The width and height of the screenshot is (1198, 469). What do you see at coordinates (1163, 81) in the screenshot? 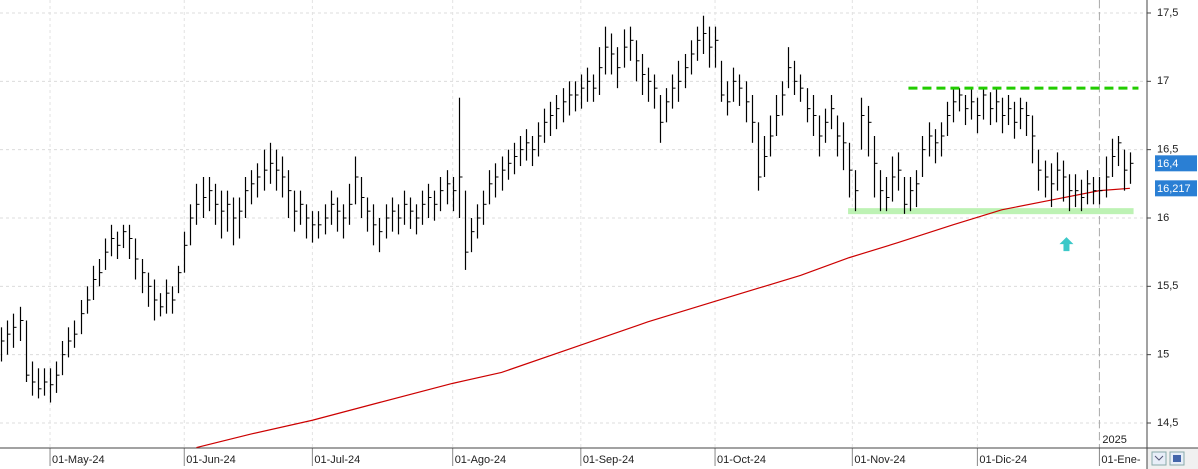
I see `y-tick-label: 17` at bounding box center [1163, 81].